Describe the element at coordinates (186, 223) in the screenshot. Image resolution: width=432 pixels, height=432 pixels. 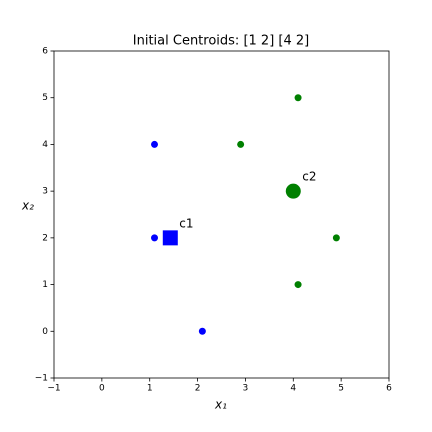
I see `centroid-label: c1` at that location.